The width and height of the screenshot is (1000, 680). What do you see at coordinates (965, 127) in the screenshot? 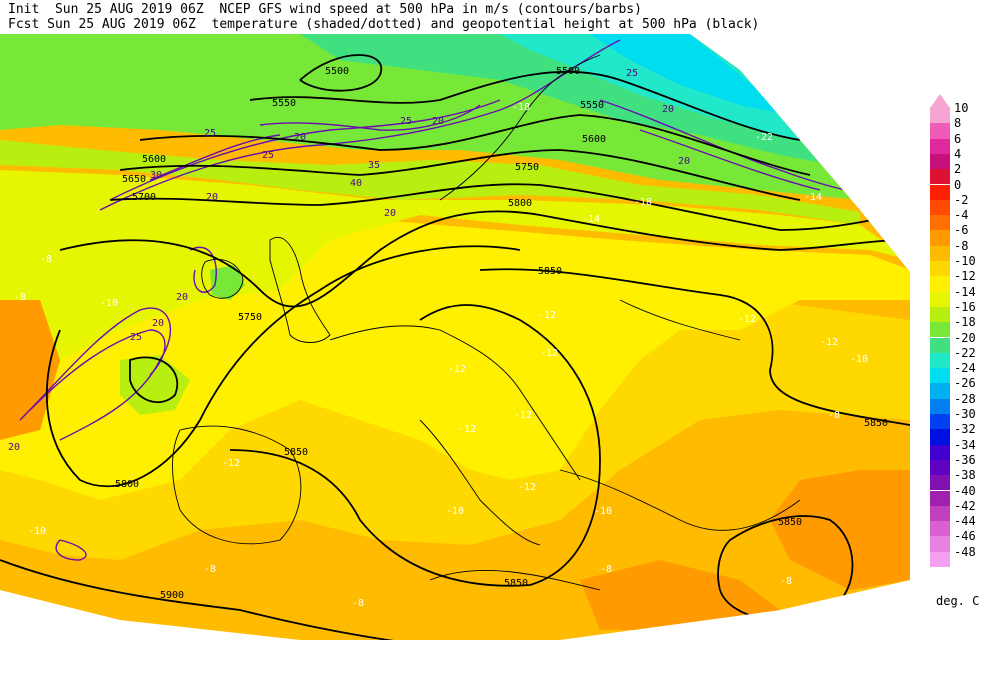
I see `colorbar-level: 8` at bounding box center [965, 127].